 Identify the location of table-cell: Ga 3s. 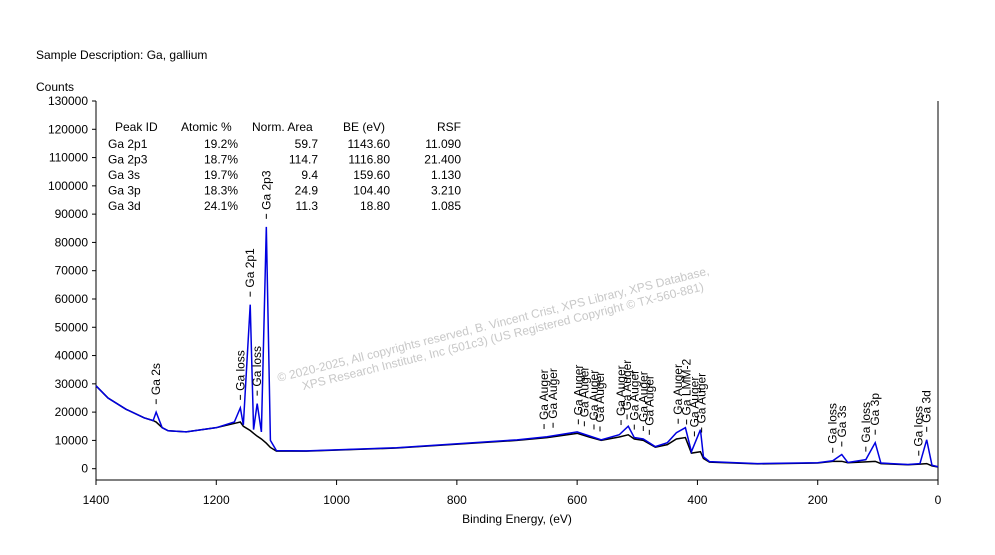
(124, 175).